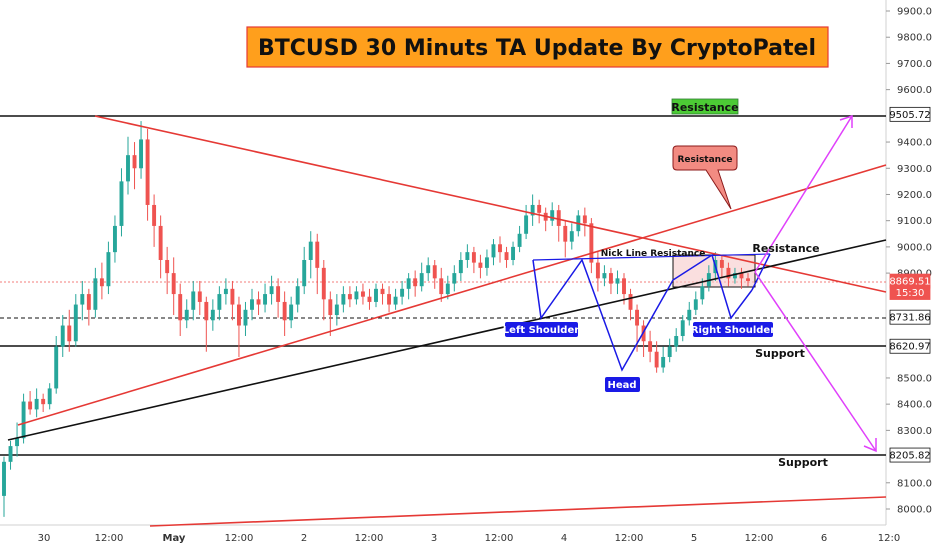  I want to click on resistance-right-label: Resistance, so click(785, 248).